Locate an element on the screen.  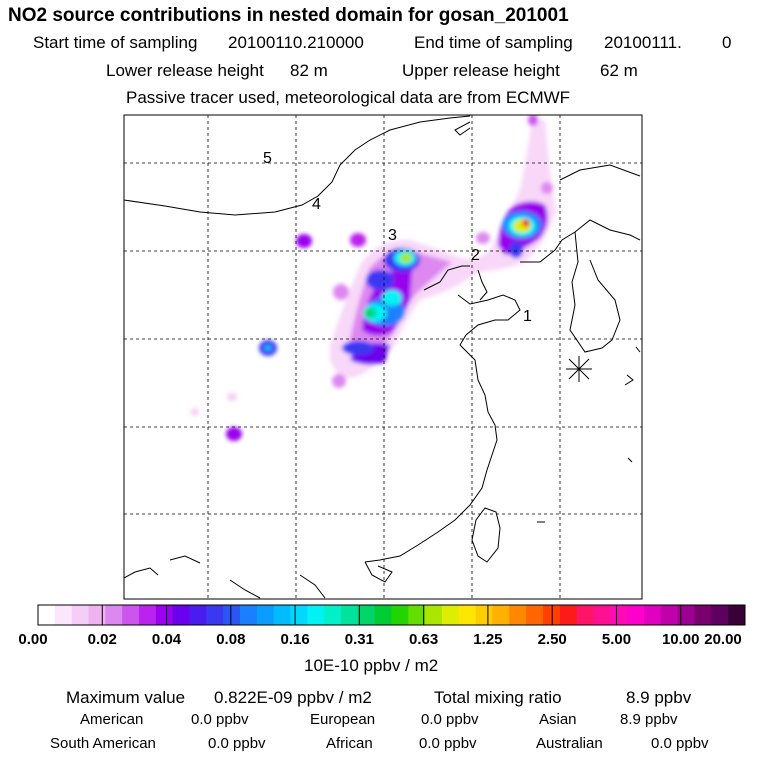
lower-release-label: Lower release height is located at coordinates (185, 70).